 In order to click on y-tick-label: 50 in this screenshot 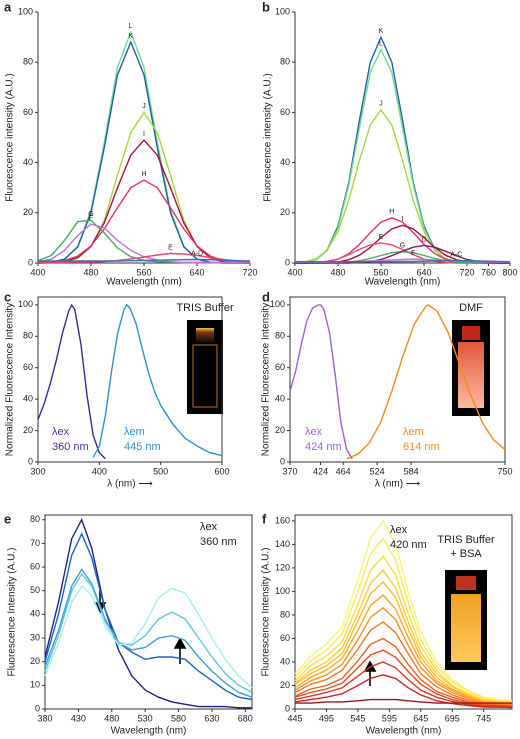, I will do `click(35, 590)`.